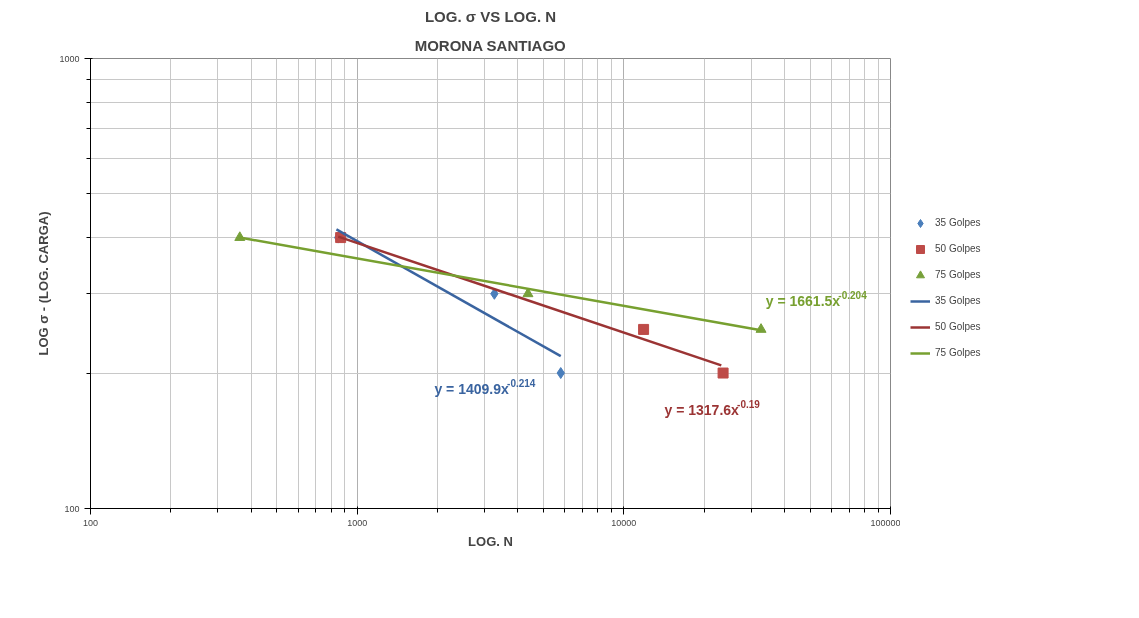 Image resolution: width=1139 pixels, height=618 pixels. What do you see at coordinates (90, 522) in the screenshot?
I see `x-tick-label: 100` at bounding box center [90, 522].